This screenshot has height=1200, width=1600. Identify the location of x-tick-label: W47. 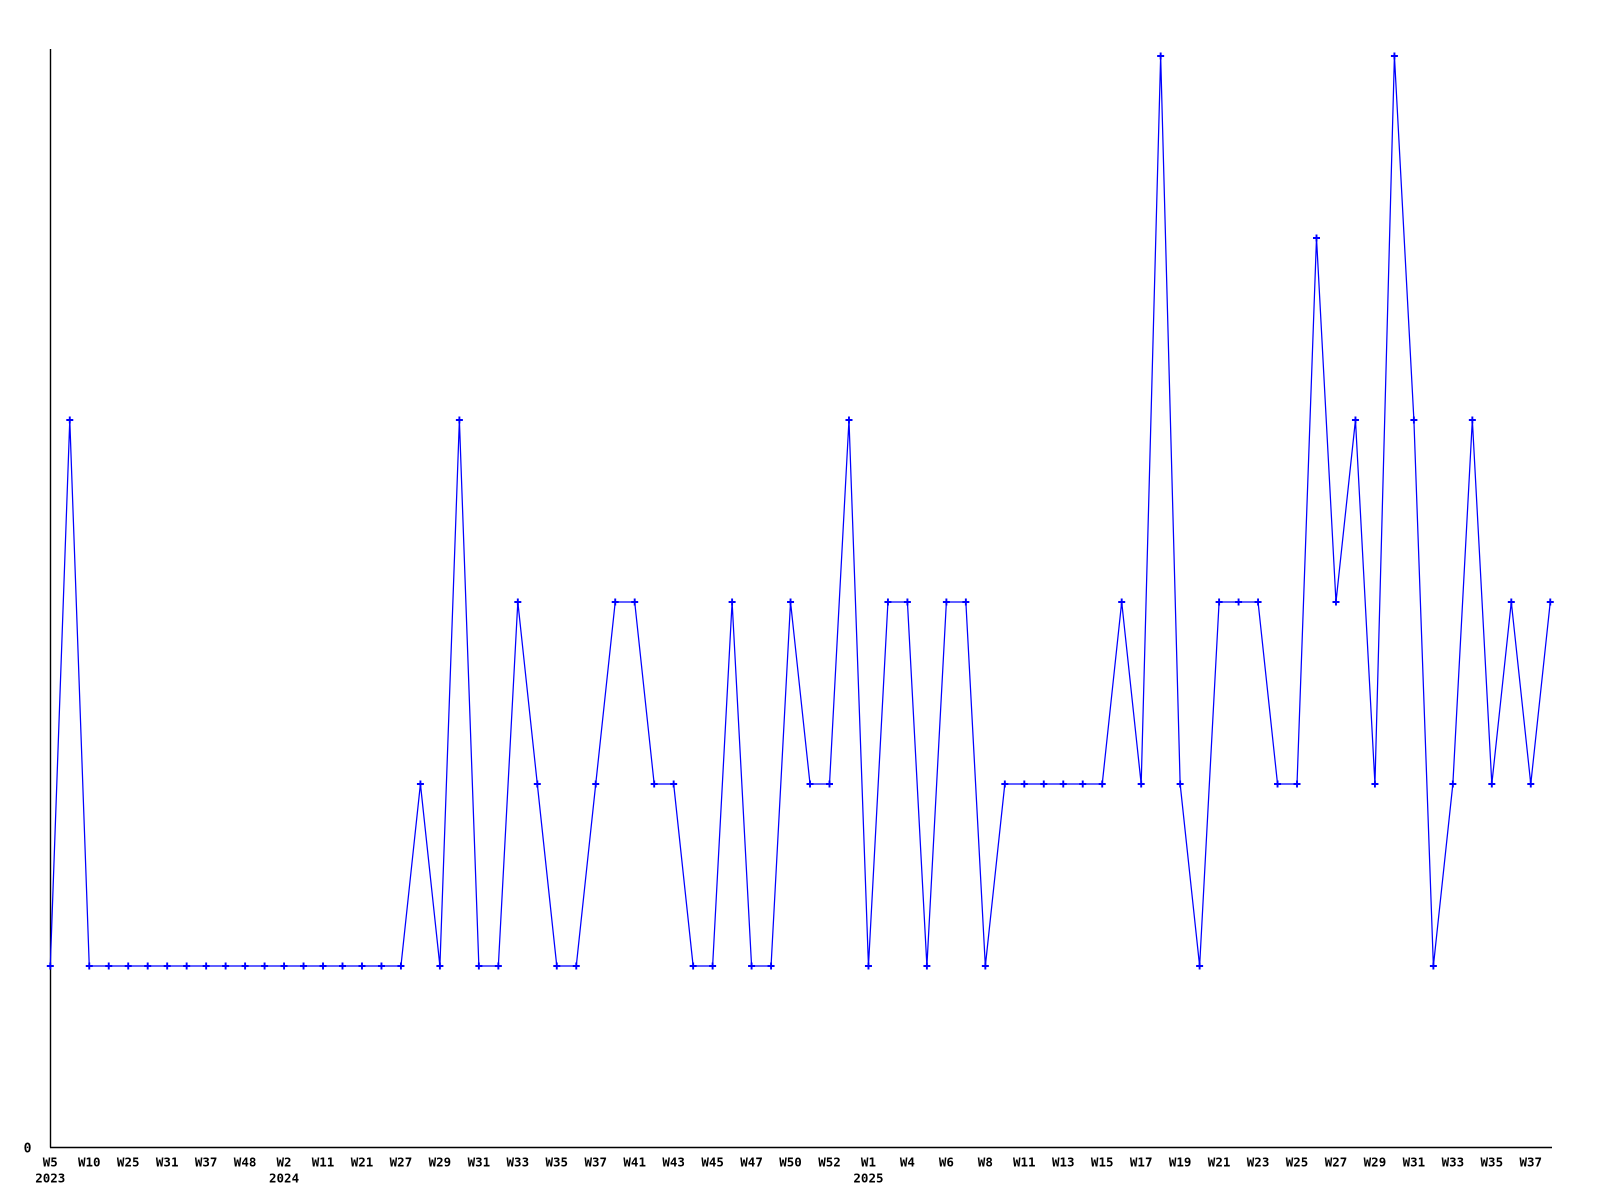
(751, 1162).